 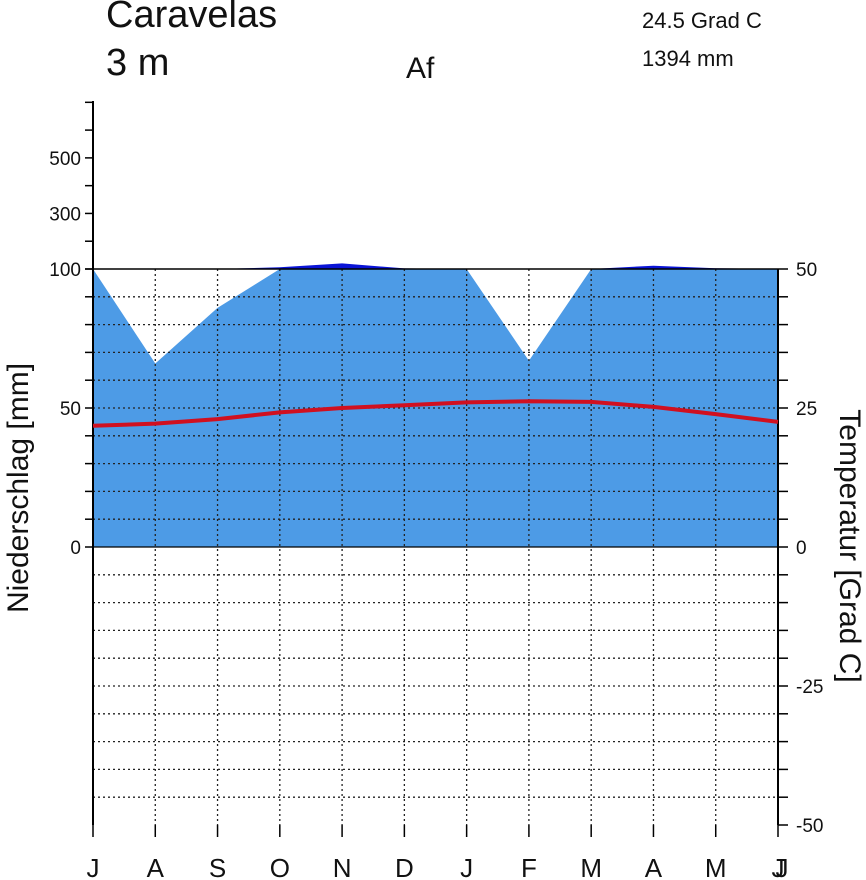 I want to click on annual-precipitation: 1394 mm, so click(x=688, y=58).